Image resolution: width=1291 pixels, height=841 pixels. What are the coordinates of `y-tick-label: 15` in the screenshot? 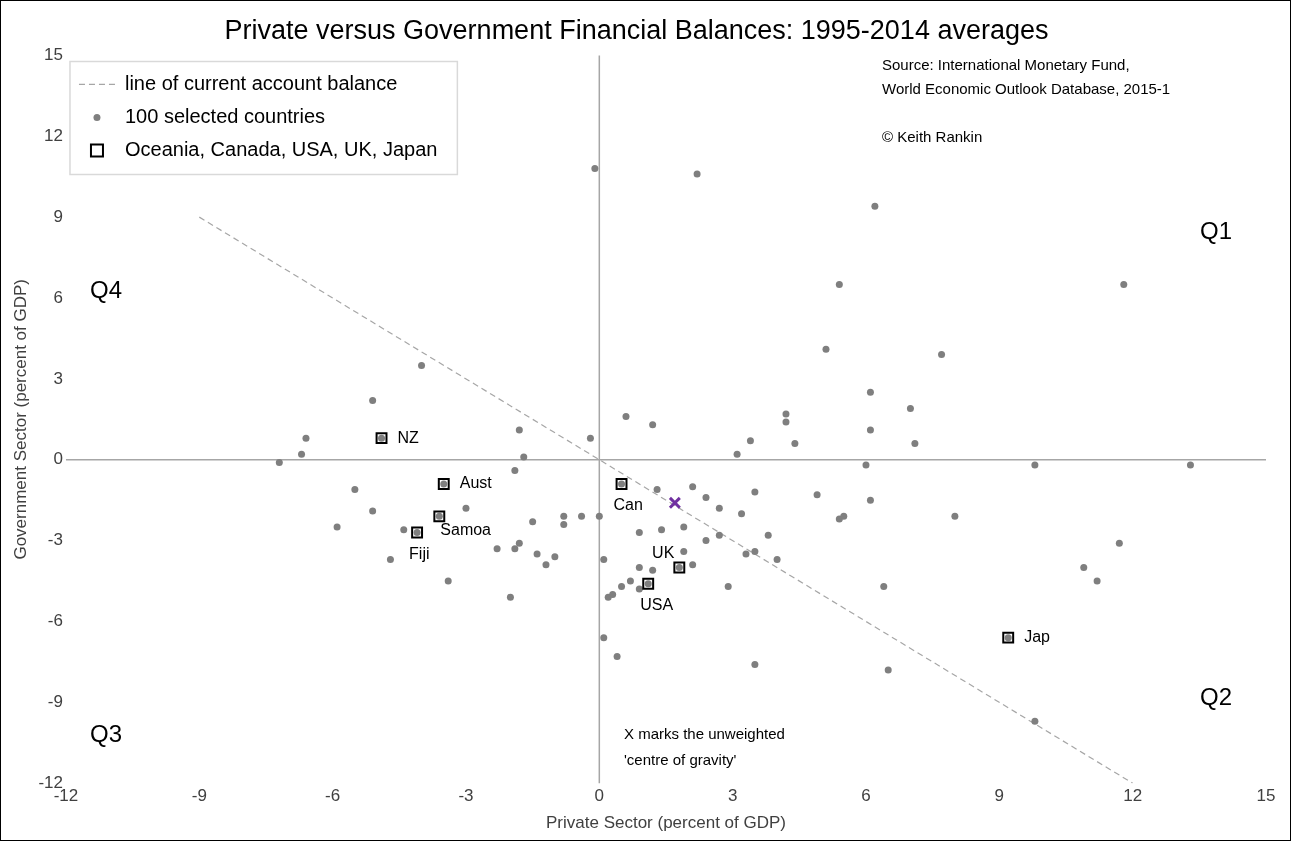 It's located at (53, 55).